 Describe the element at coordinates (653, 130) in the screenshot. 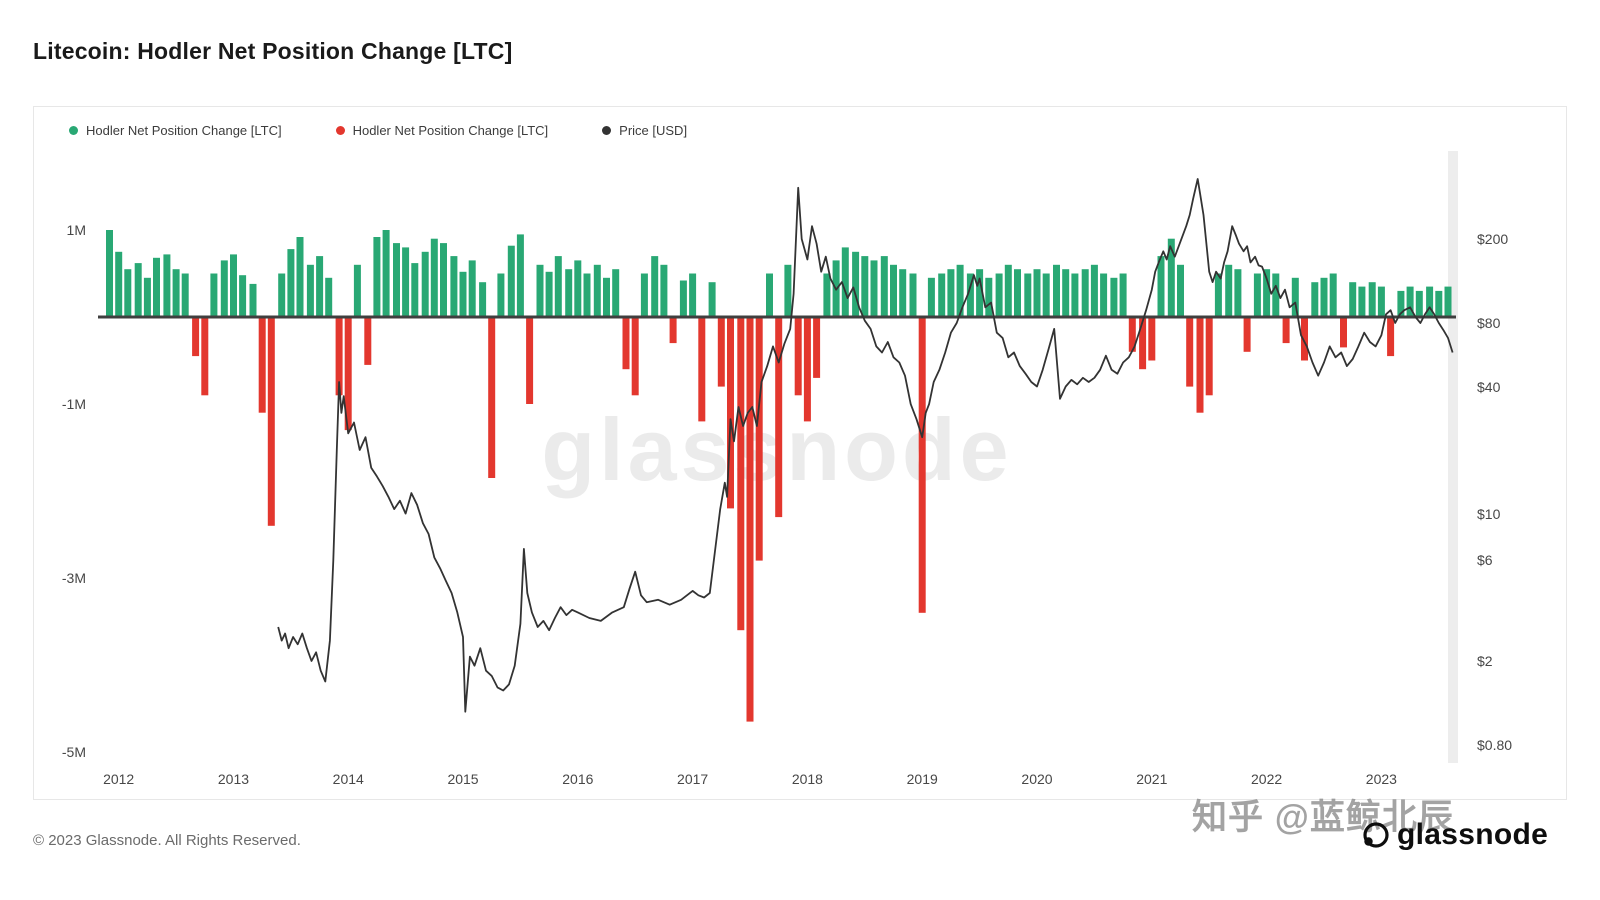

I see `legend-label: Price [USD]` at that location.